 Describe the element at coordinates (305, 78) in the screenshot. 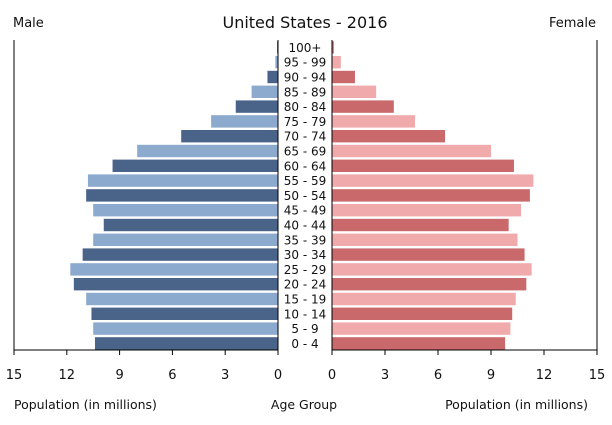

I see `age-label-2: 90 - 94` at that location.